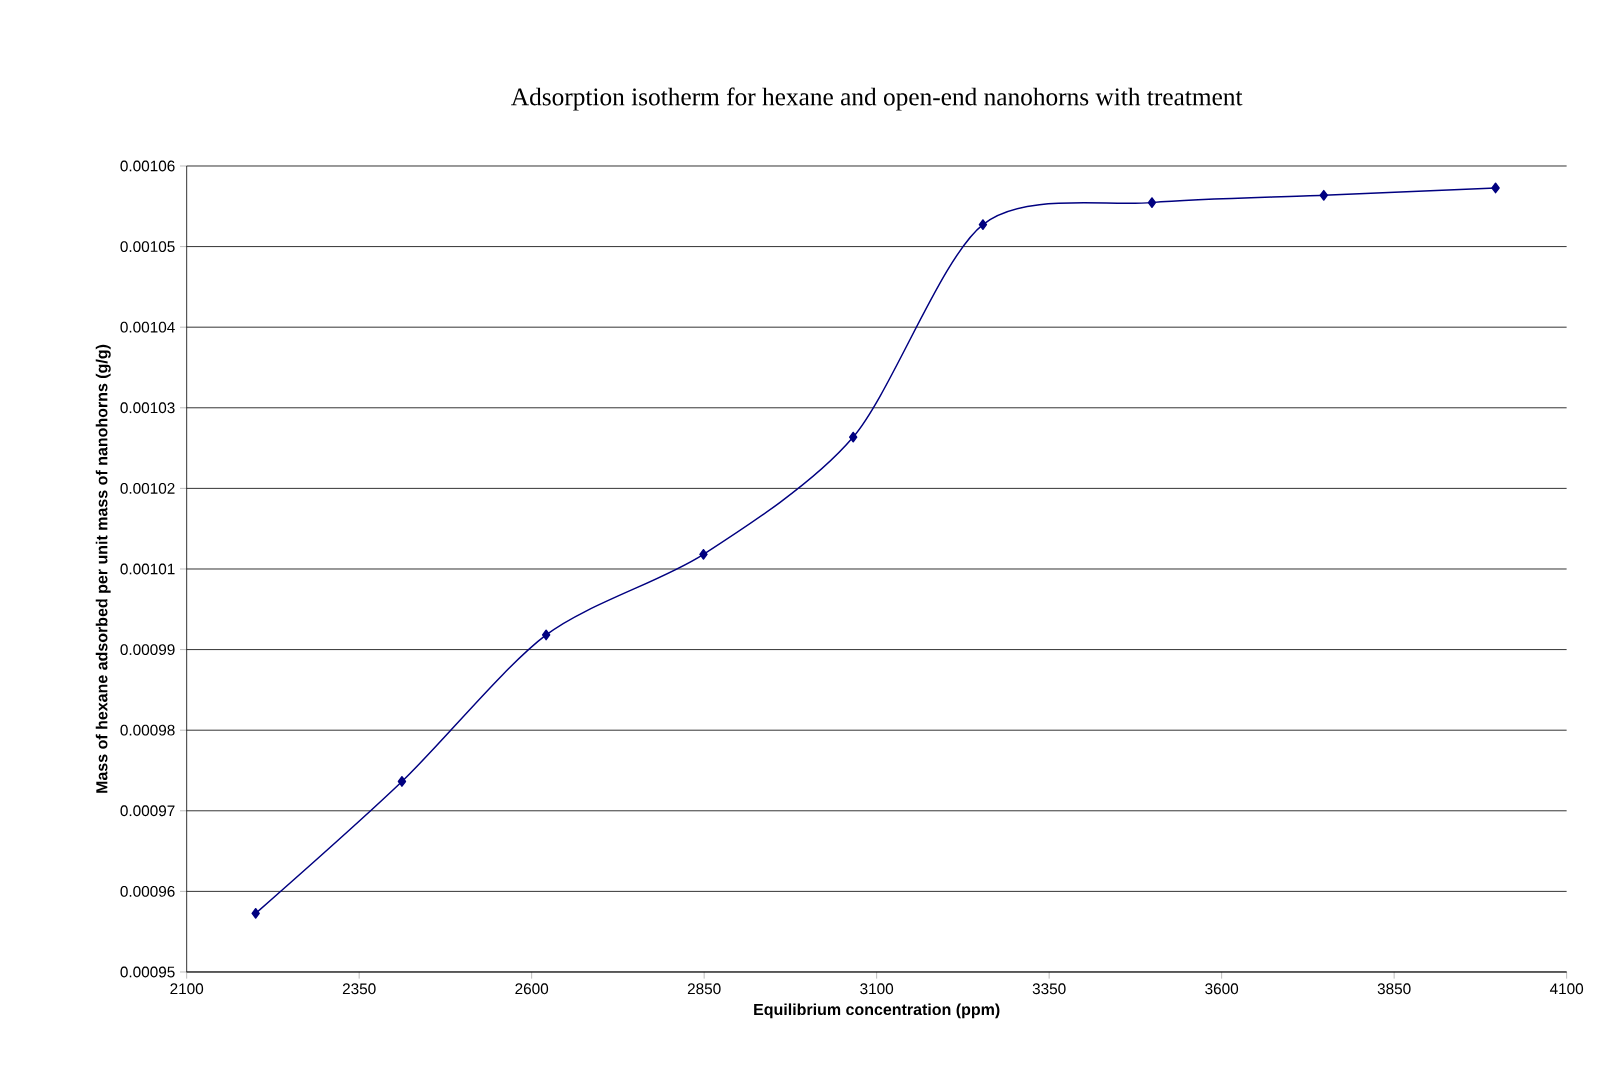 The height and width of the screenshot is (1088, 1614). I want to click on y-tick-label: 0.00105, so click(147, 247).